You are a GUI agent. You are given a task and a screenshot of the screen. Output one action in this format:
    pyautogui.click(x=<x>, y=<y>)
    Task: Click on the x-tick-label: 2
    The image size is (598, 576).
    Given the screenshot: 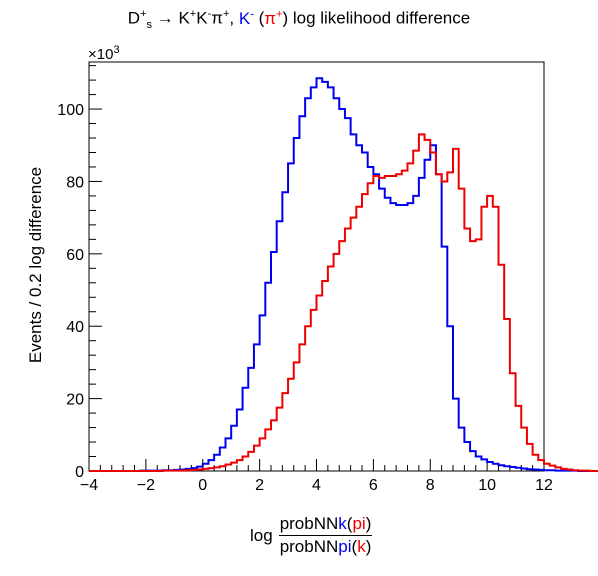 What is the action you would take?
    pyautogui.click(x=259, y=485)
    